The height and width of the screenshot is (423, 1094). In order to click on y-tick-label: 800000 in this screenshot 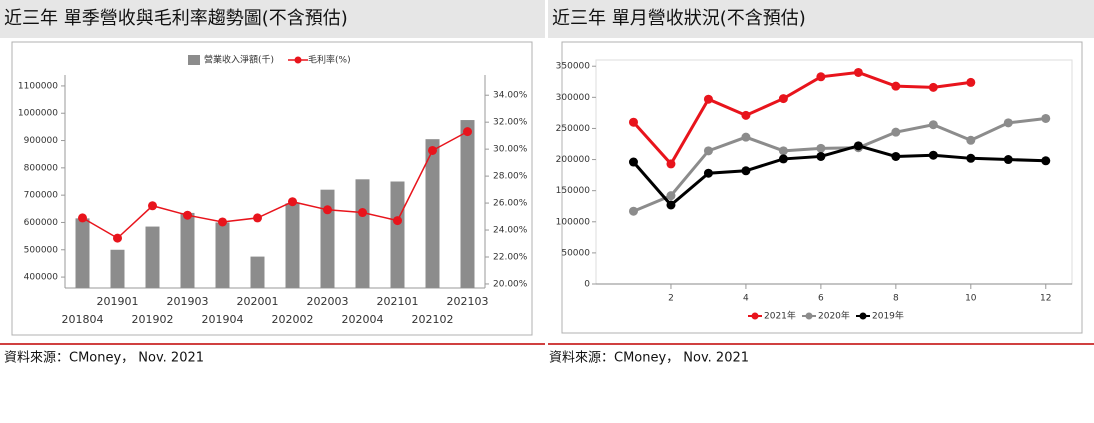, I will do `click(41, 168)`.